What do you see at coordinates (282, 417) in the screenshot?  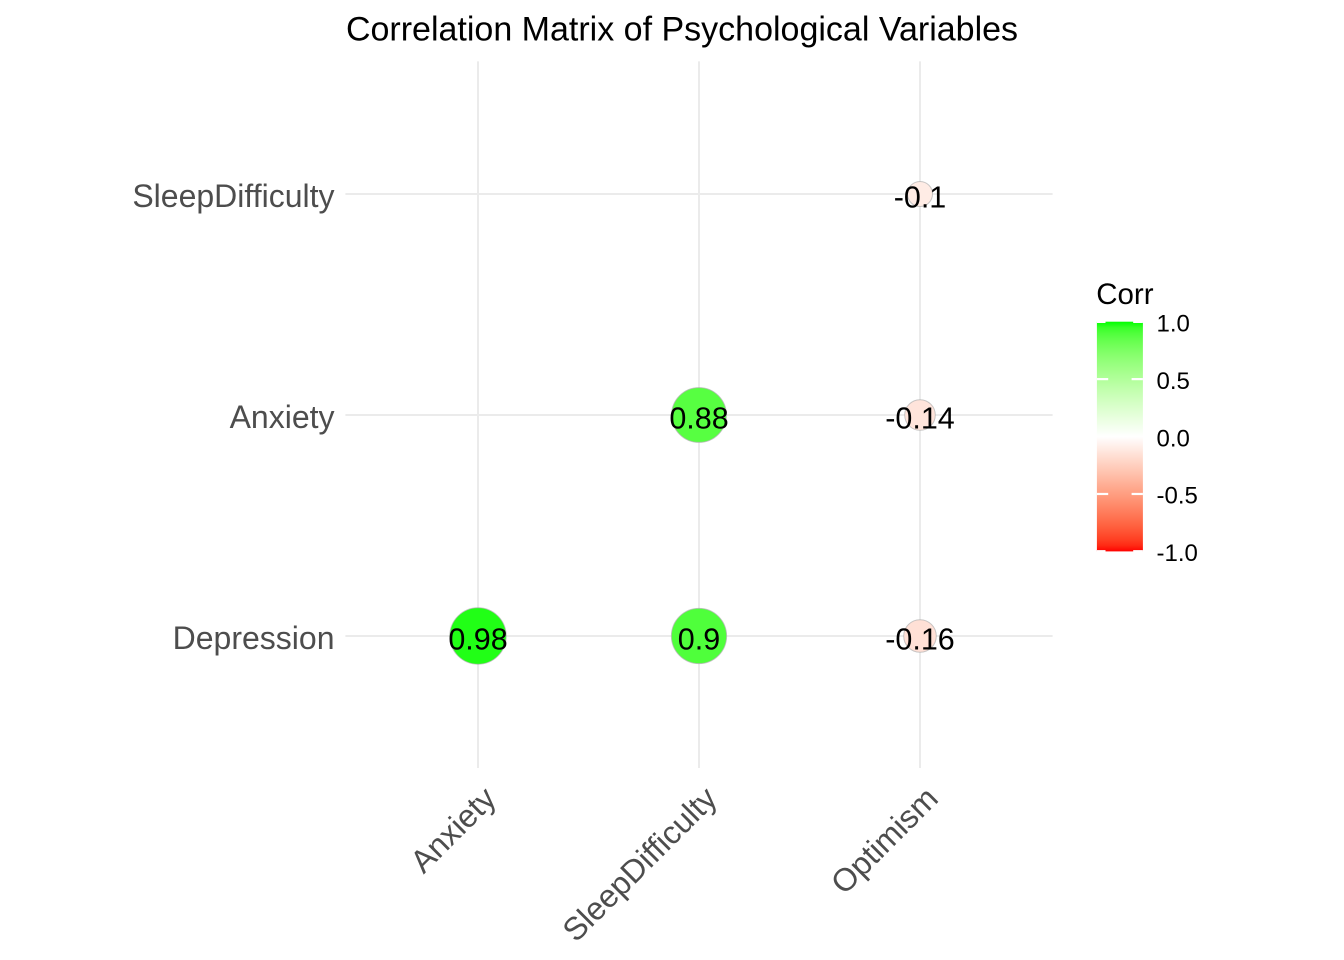 I see `svg-text: Anxiety` at bounding box center [282, 417].